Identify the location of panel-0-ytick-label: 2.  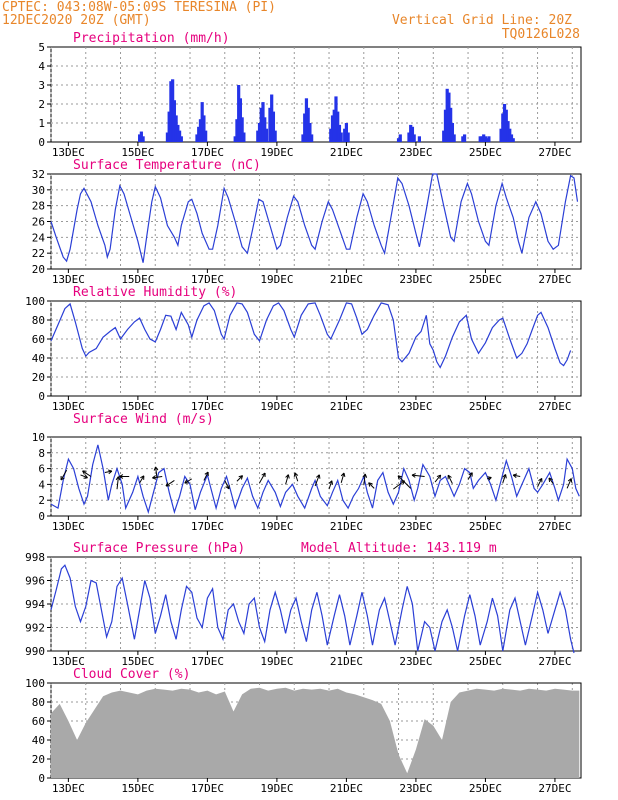
(41, 104).